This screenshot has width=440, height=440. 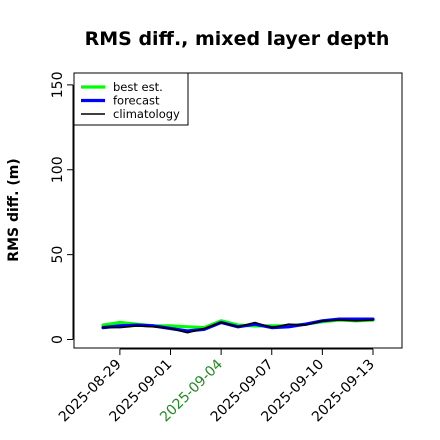 I want to click on chart-title: RMS diff., mixed layer depth, so click(x=237, y=39).